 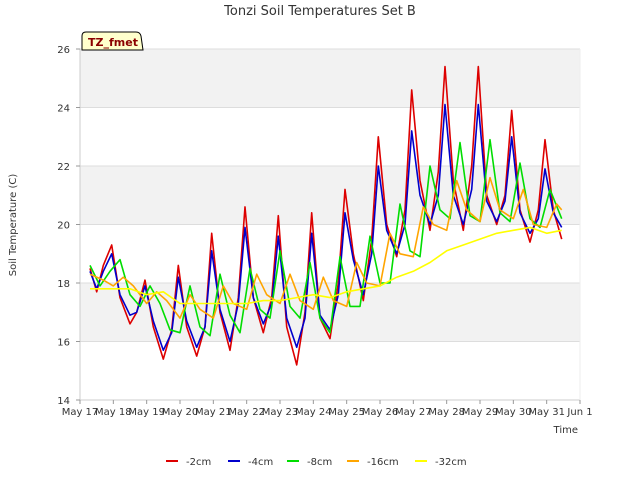 I want to click on x-tick-label: May 27, so click(x=413, y=412).